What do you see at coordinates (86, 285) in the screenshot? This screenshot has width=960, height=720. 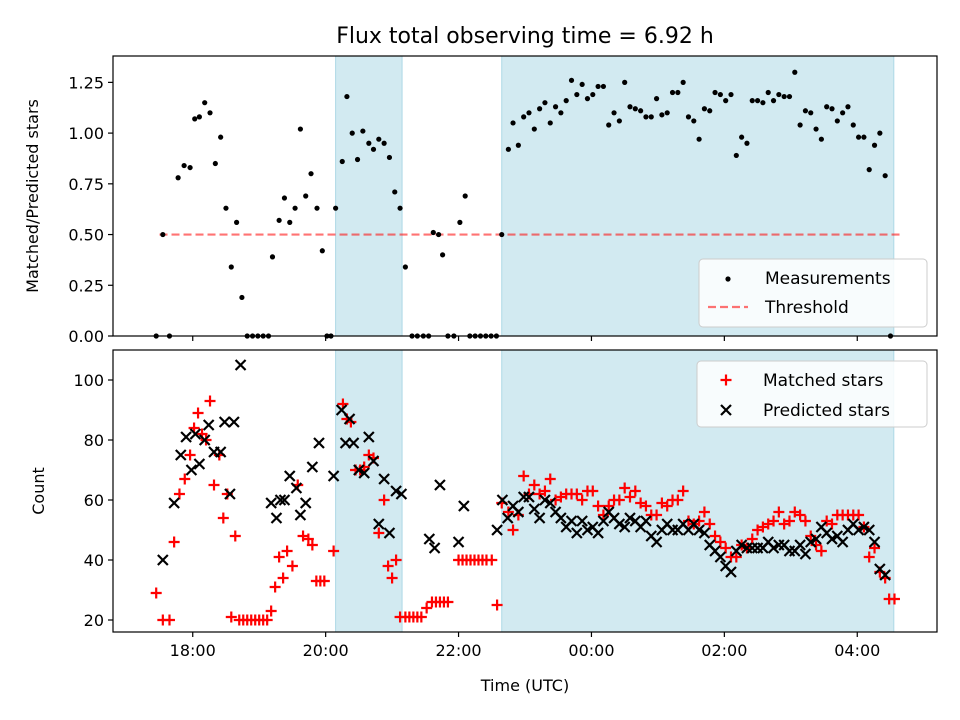 I see `y-tick-label: 0.25` at bounding box center [86, 285].